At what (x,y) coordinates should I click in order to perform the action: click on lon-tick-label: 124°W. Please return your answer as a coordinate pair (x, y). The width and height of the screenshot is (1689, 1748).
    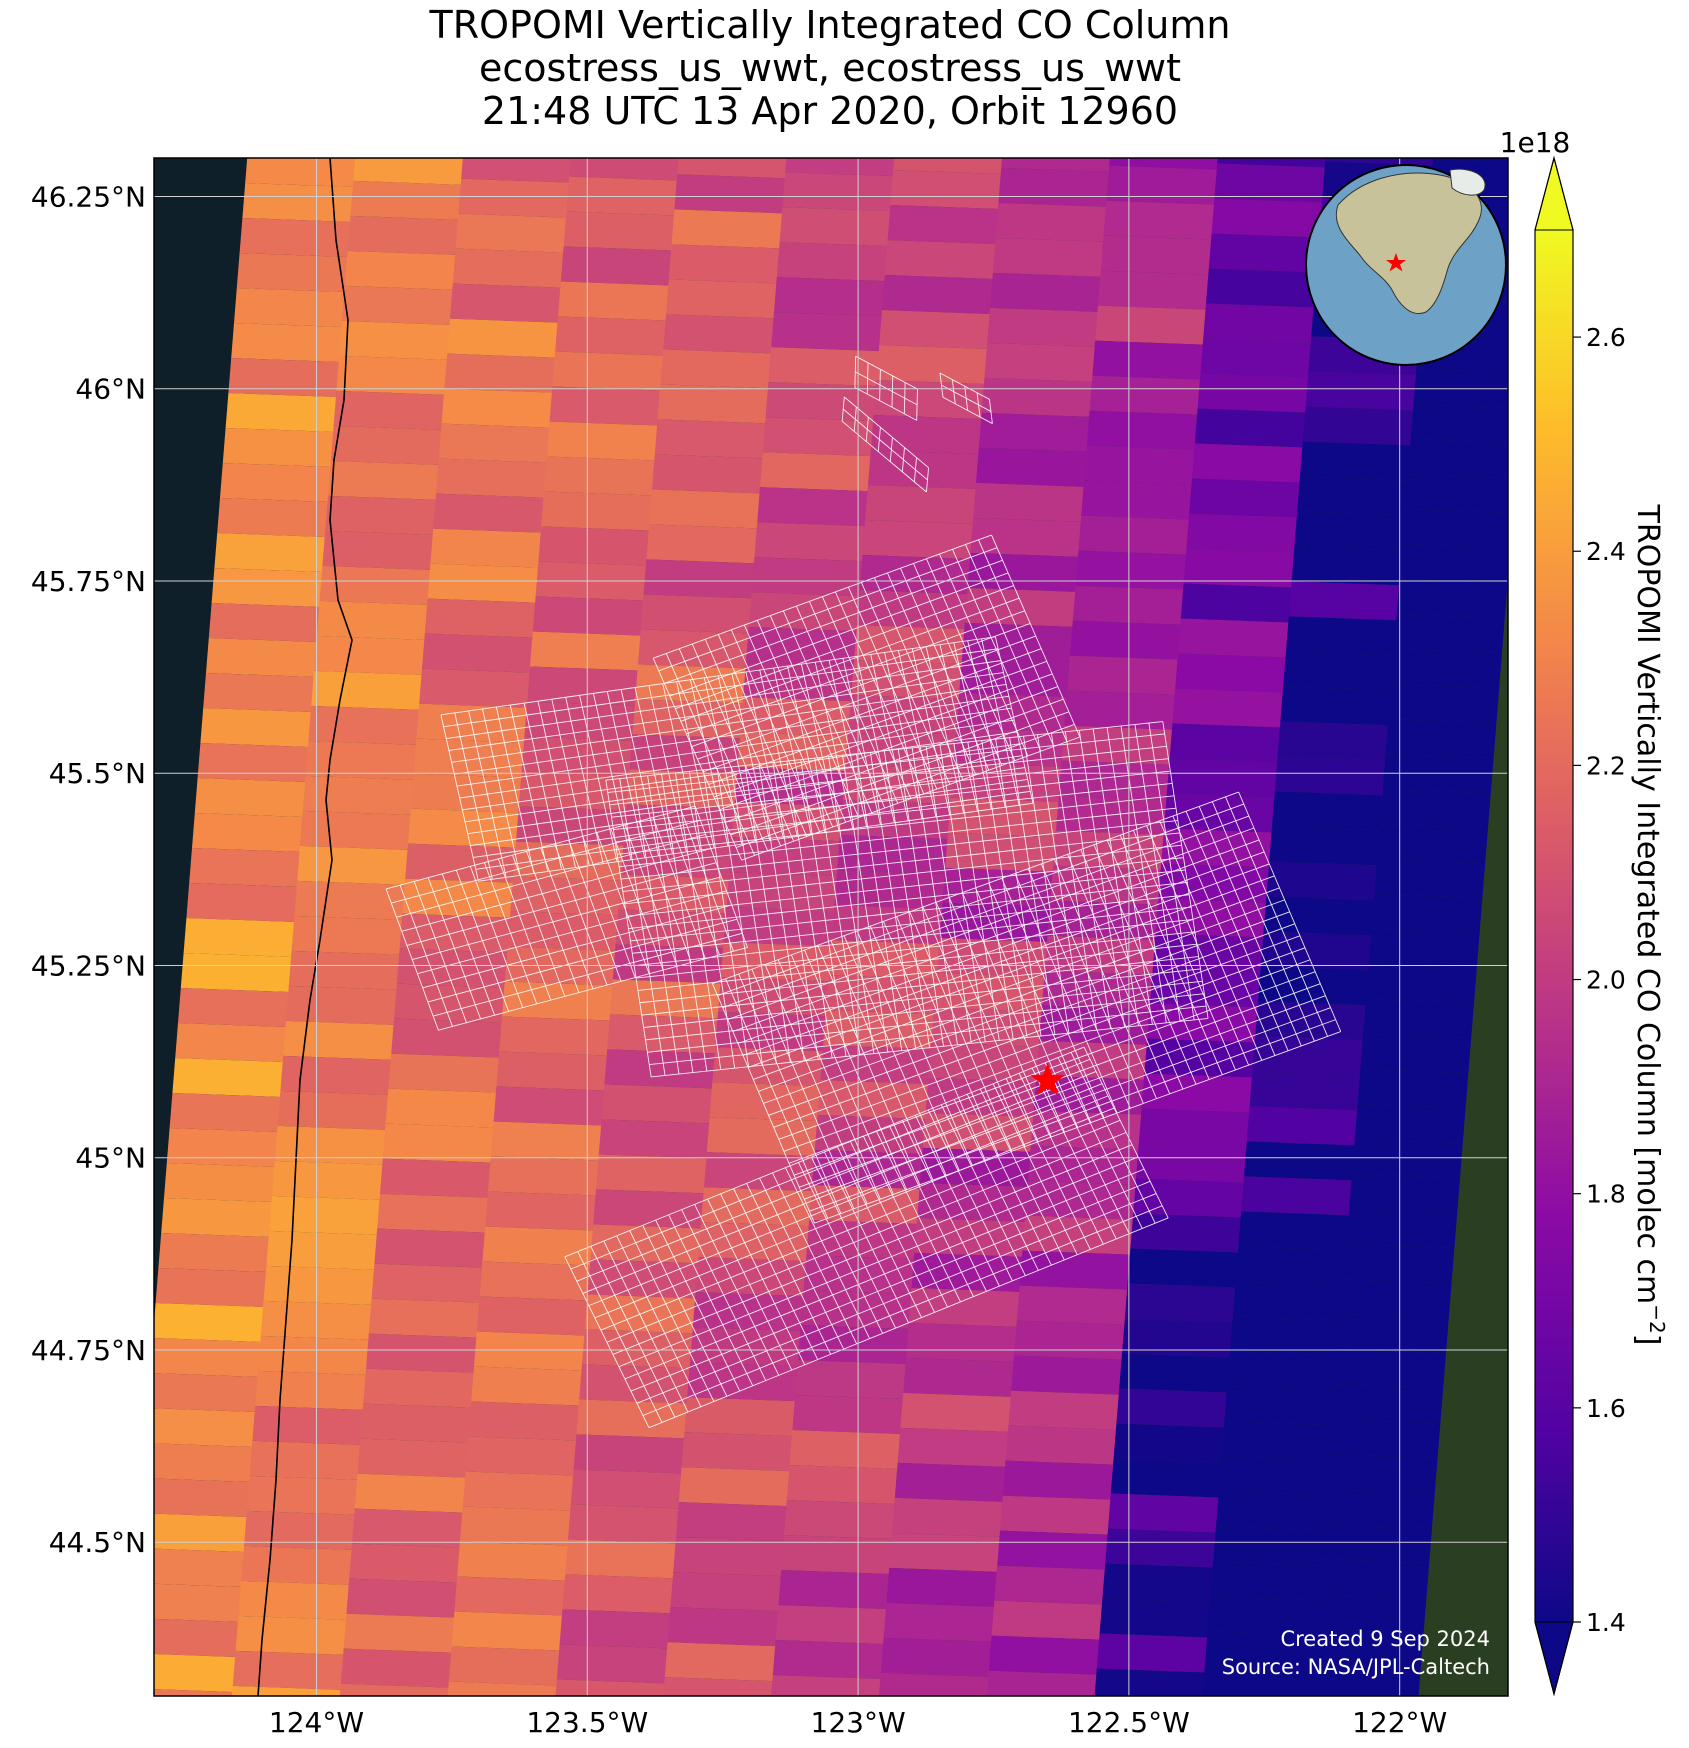
    Looking at the image, I should click on (316, 1722).